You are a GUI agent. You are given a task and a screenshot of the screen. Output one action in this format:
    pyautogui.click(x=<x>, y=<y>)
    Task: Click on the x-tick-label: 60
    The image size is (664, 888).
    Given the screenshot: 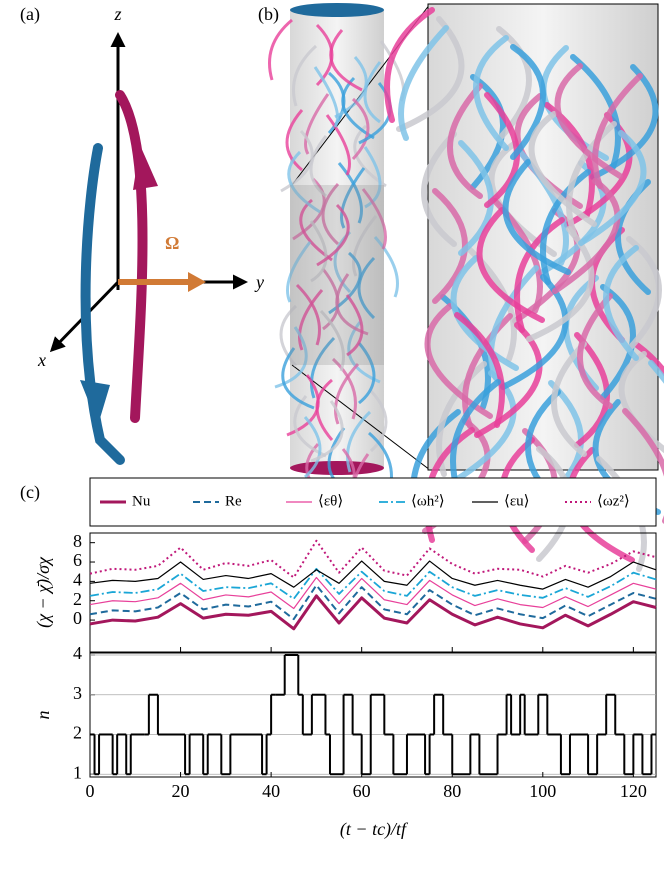 What is the action you would take?
    pyautogui.click(x=362, y=791)
    